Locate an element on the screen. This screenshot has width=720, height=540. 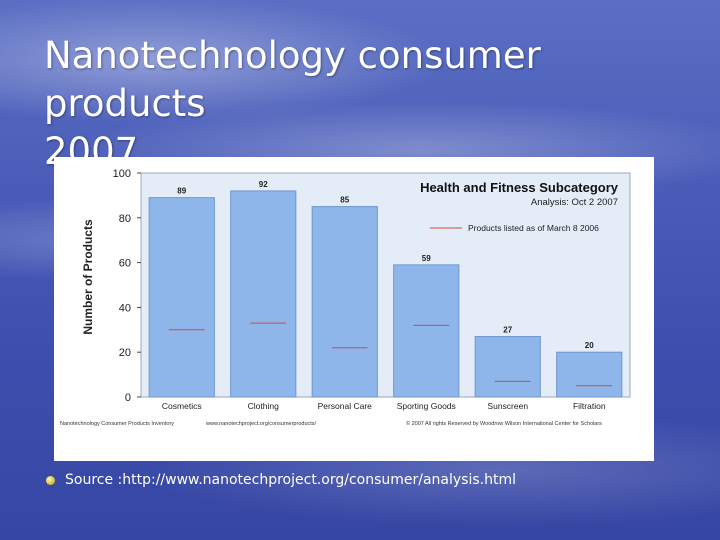
y-tick-label: 40 is located at coordinates (125, 308).